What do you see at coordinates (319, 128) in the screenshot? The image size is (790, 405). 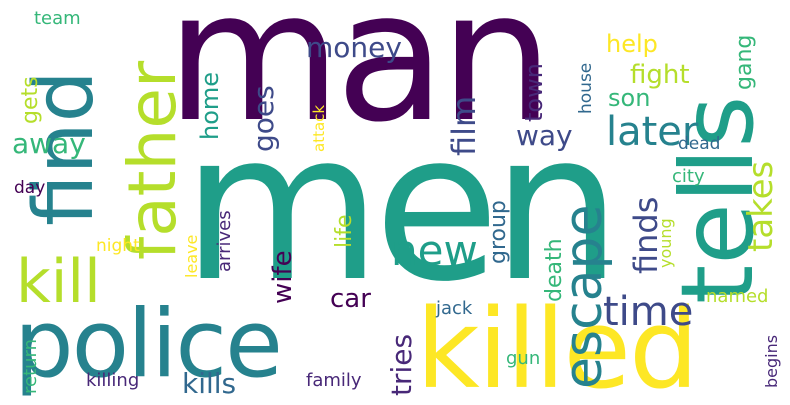 I see `word-attack: attack` at bounding box center [319, 128].